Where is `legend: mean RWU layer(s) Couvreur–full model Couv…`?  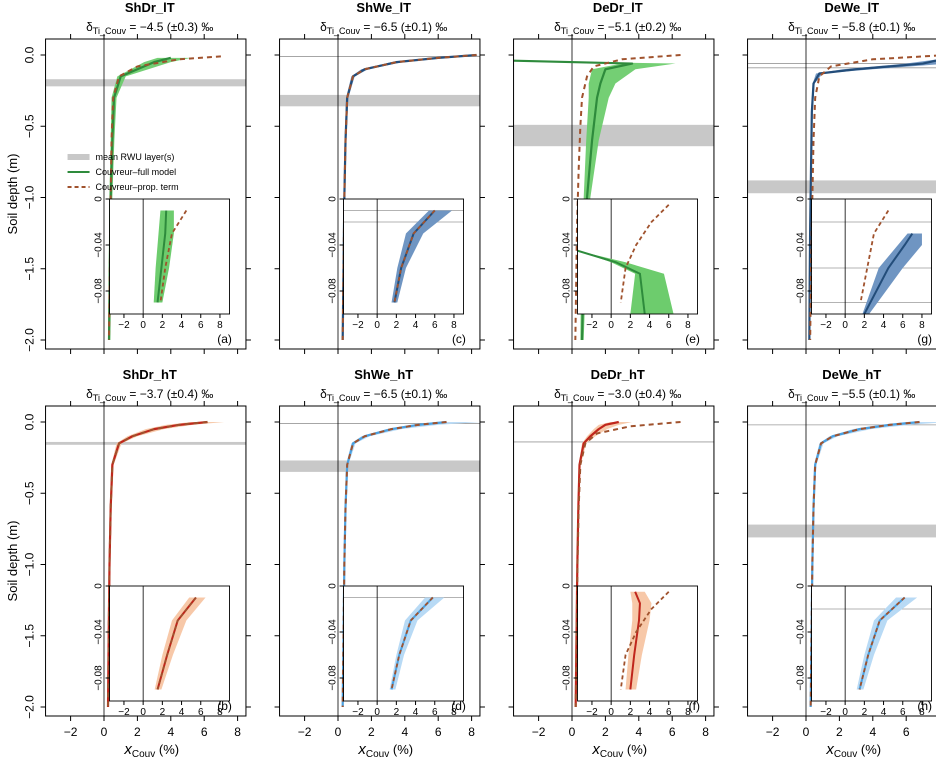
legend: mean RWU layer(s) Couvreur–full model Couv… is located at coordinates (123, 172).